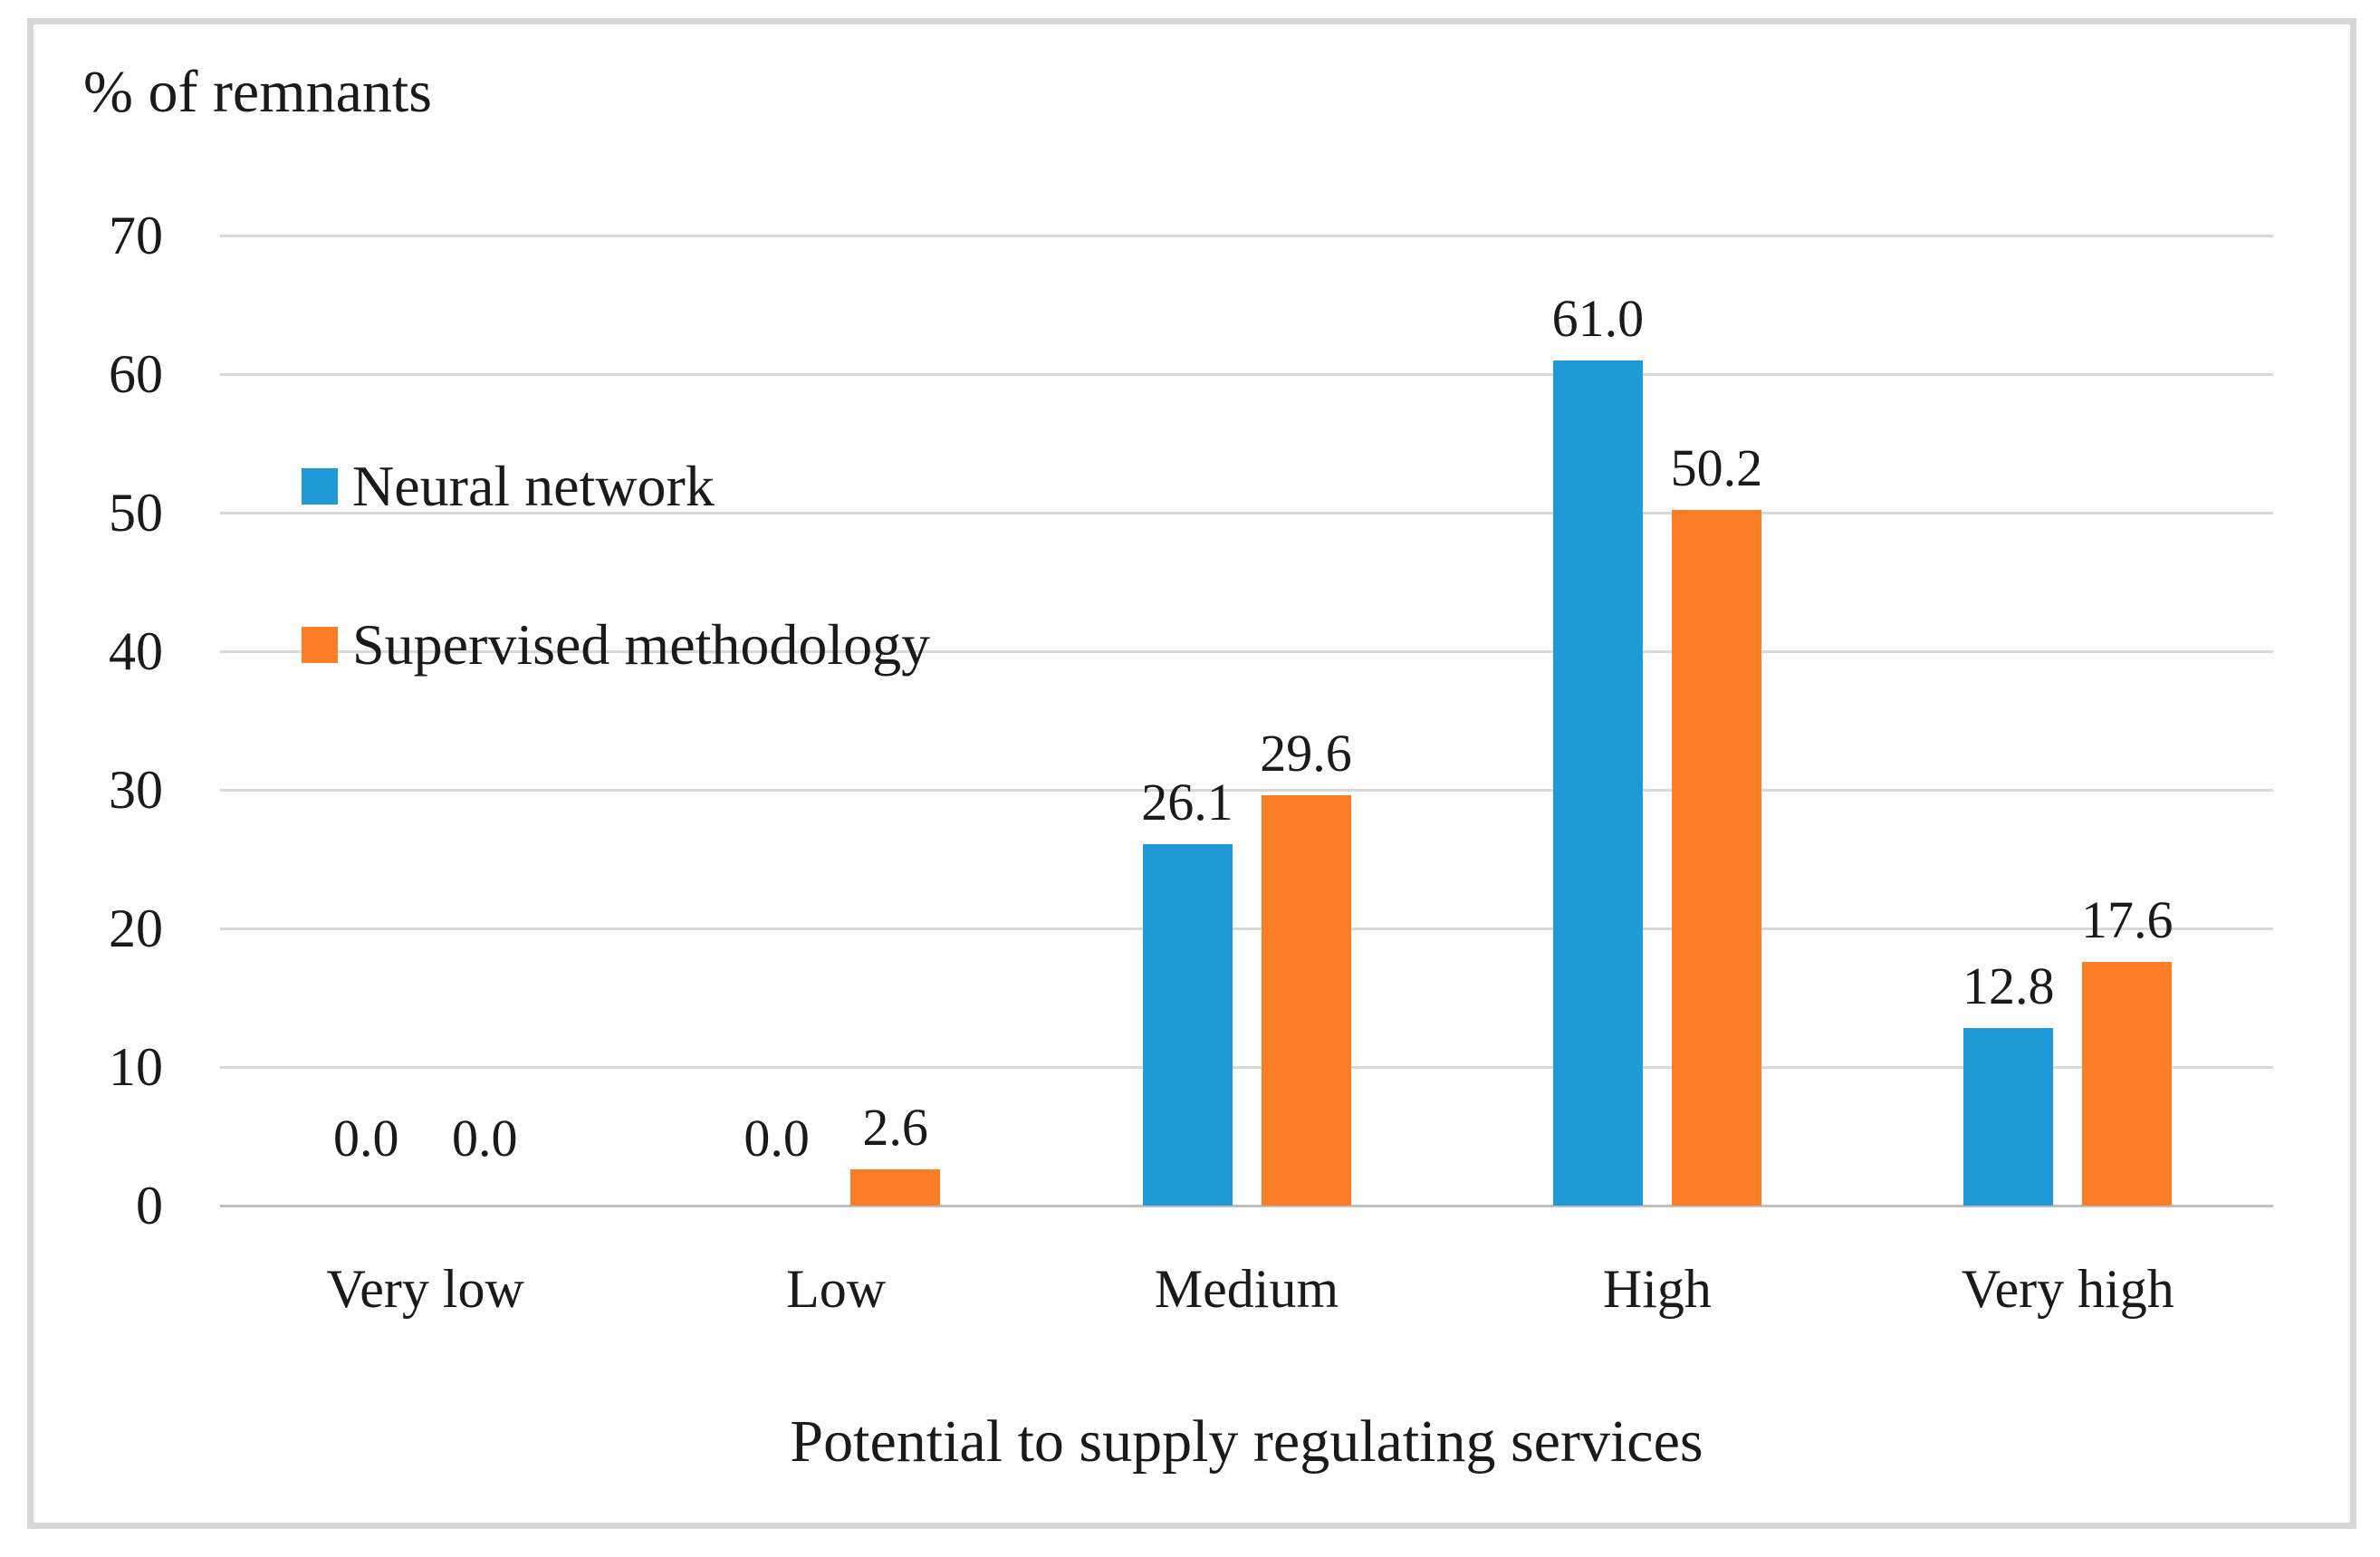 The width and height of the screenshot is (2380, 1557). Describe the element at coordinates (1188, 1024) in the screenshot. I see `bar-neural-network-medium` at that location.